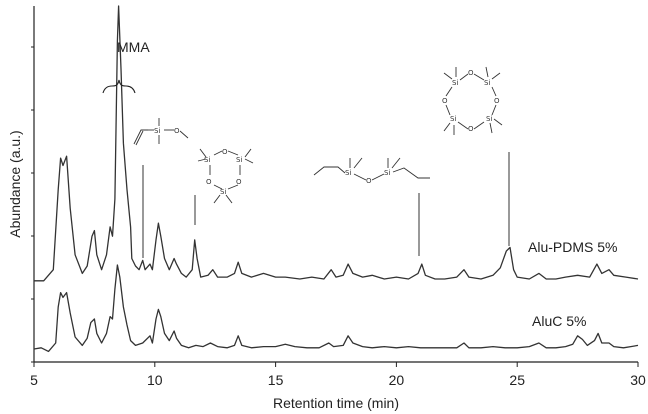 The height and width of the screenshot is (414, 648). I want to click on x-tick-label: 25, so click(517, 380).